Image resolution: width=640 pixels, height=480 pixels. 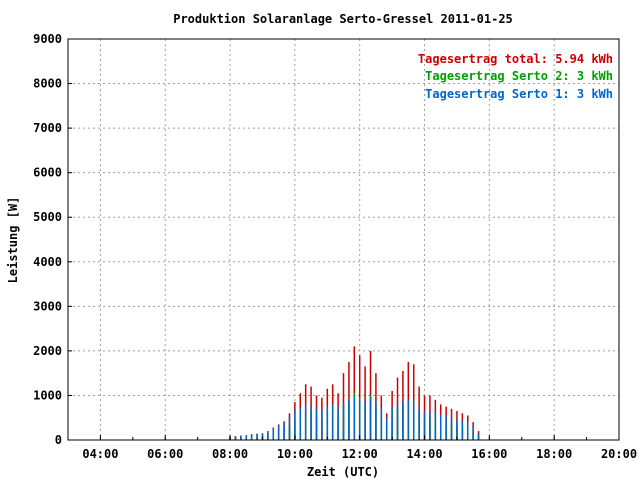 I want to click on y-tick-label: 8000, so click(x=47, y=84).